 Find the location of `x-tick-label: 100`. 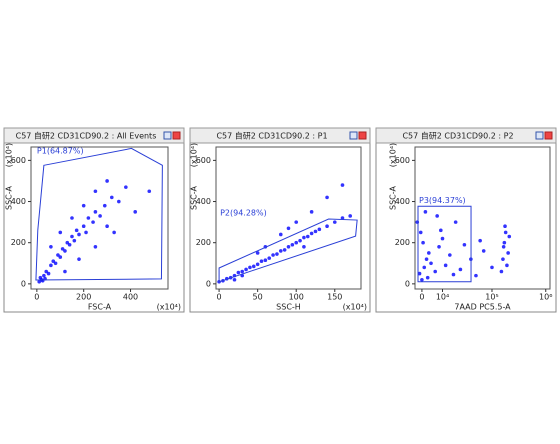

x-tick-label: 100 is located at coordinates (296, 297).